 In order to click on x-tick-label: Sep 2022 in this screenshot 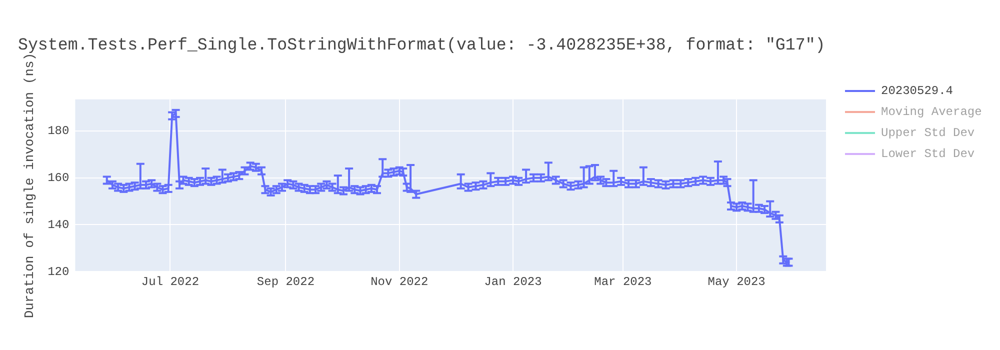, I will do `click(285, 281)`.